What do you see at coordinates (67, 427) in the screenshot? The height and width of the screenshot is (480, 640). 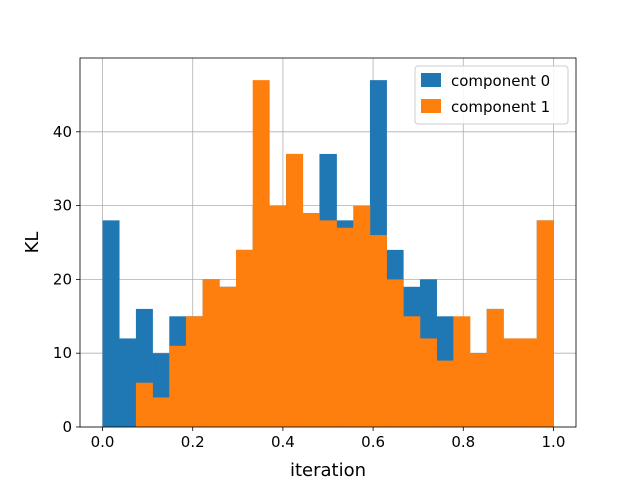 I see `y-tick-label: 0` at bounding box center [67, 427].